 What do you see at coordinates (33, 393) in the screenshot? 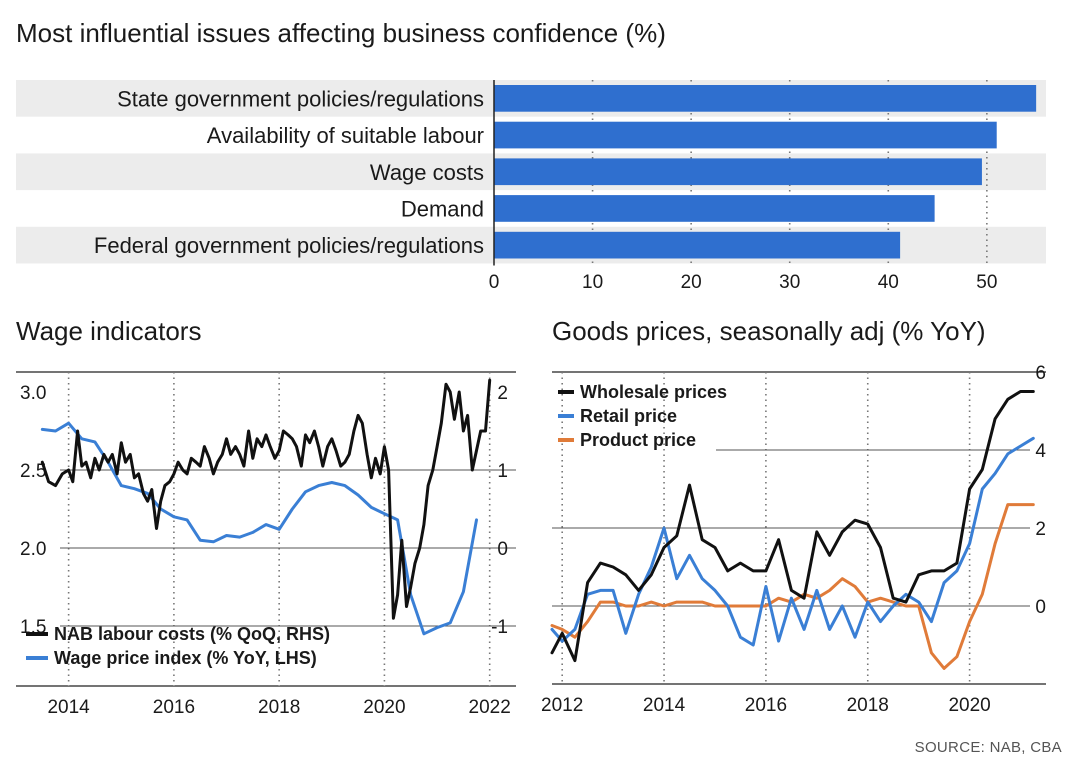
I see `y-tick-left: 3.0` at bounding box center [33, 393].